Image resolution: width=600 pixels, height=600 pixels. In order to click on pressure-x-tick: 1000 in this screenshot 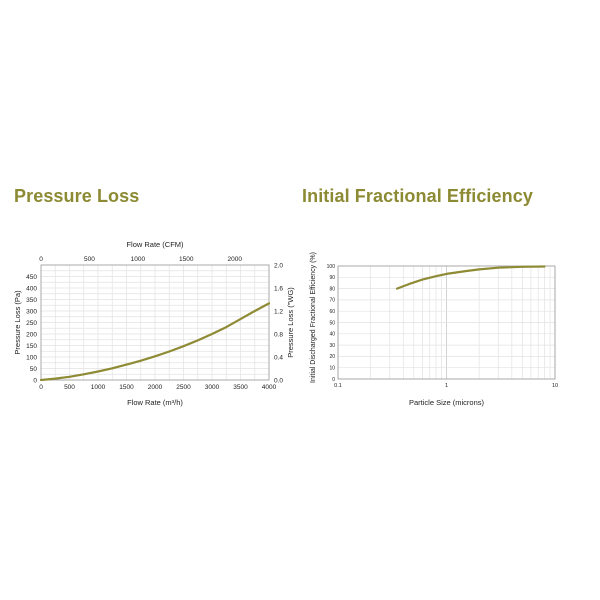, I will do `click(98, 387)`.